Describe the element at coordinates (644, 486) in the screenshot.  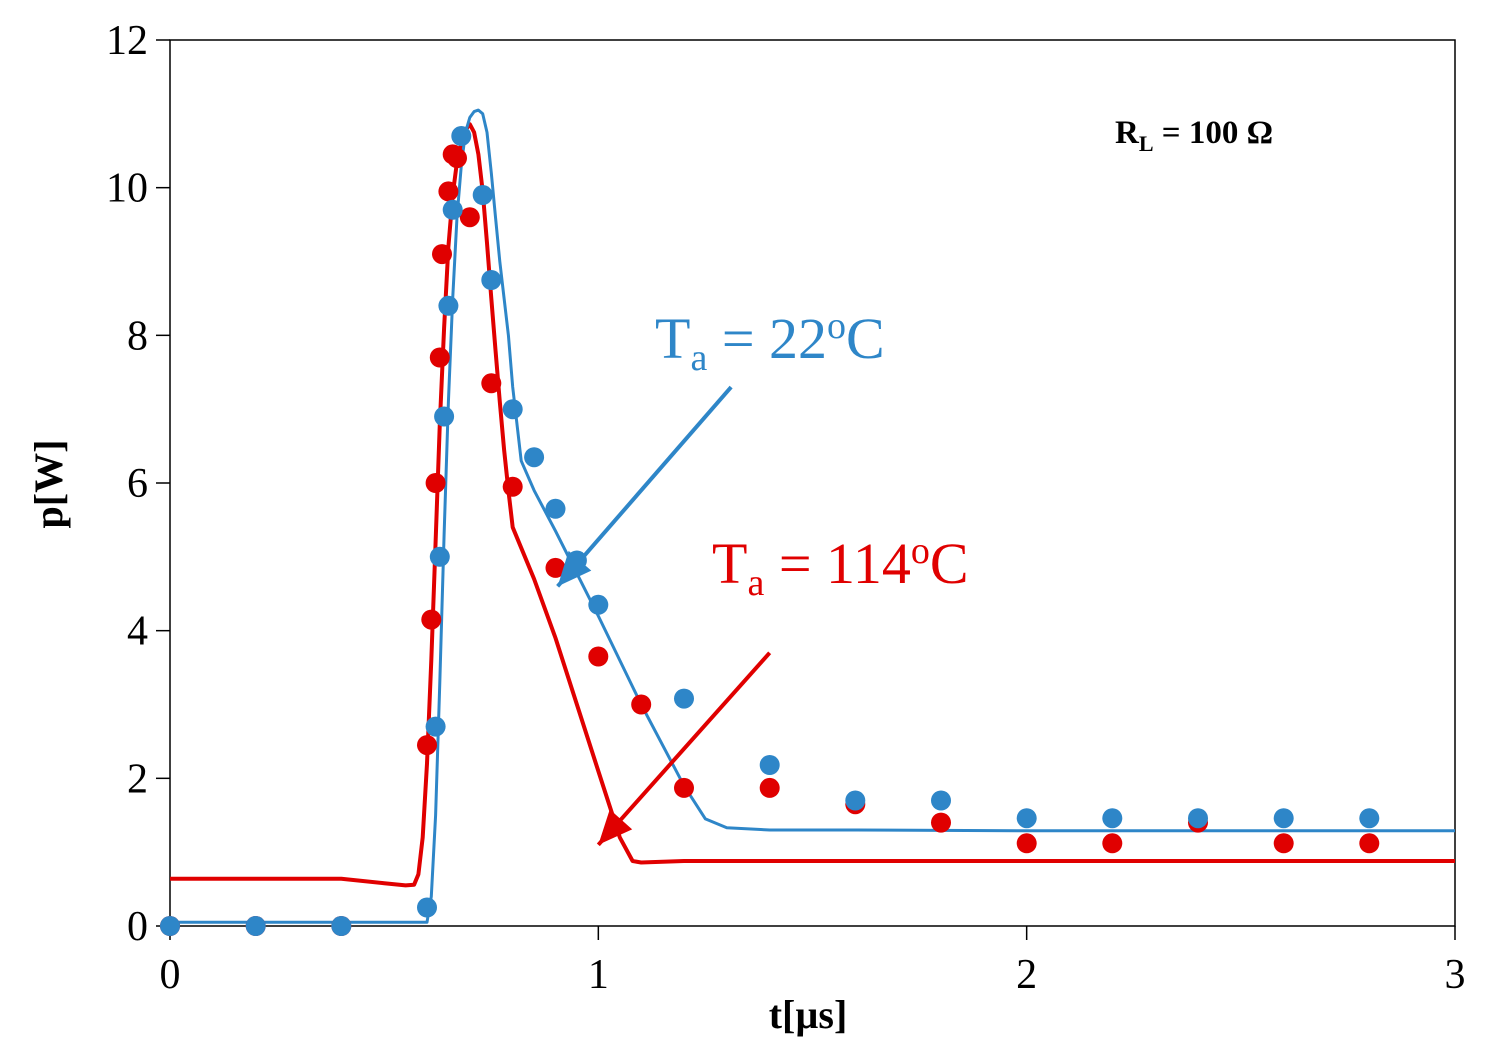
I see `blue-arrow-shaft` at that location.